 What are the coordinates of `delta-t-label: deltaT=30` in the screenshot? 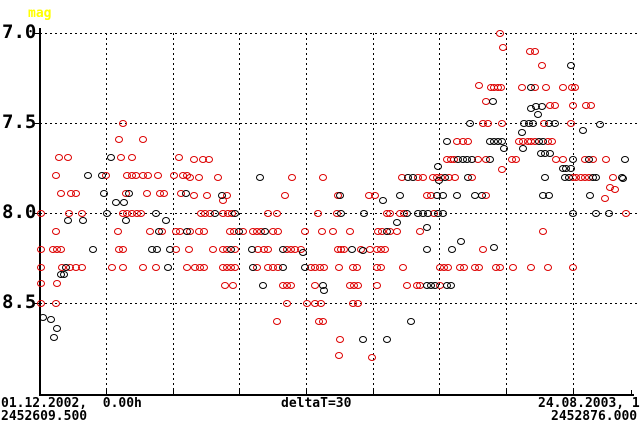 It's located at (316, 403).